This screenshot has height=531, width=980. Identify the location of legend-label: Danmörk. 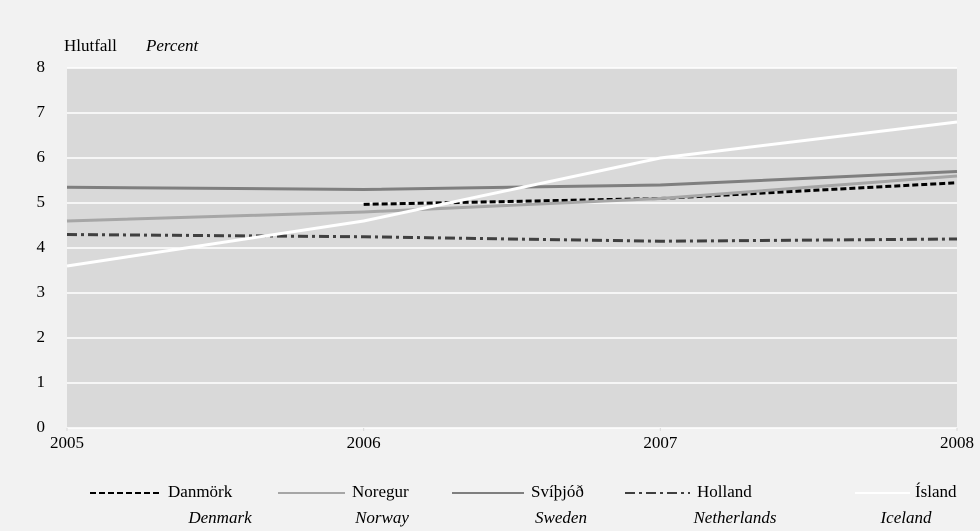
(200, 491).